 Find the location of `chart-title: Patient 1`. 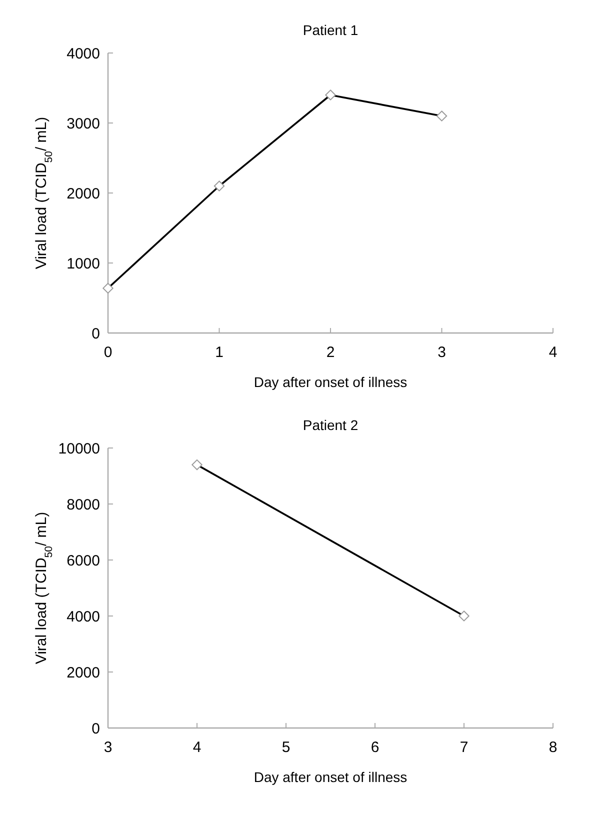

chart-title: Patient 1 is located at coordinates (330, 30).